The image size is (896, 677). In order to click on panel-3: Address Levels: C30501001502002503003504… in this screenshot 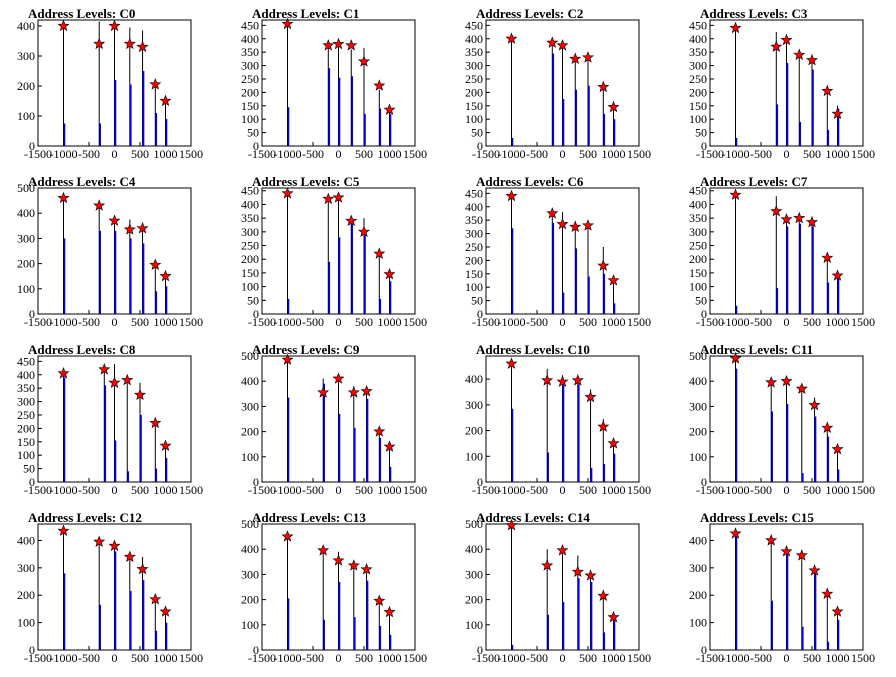, I will do `click(782, 83)`.